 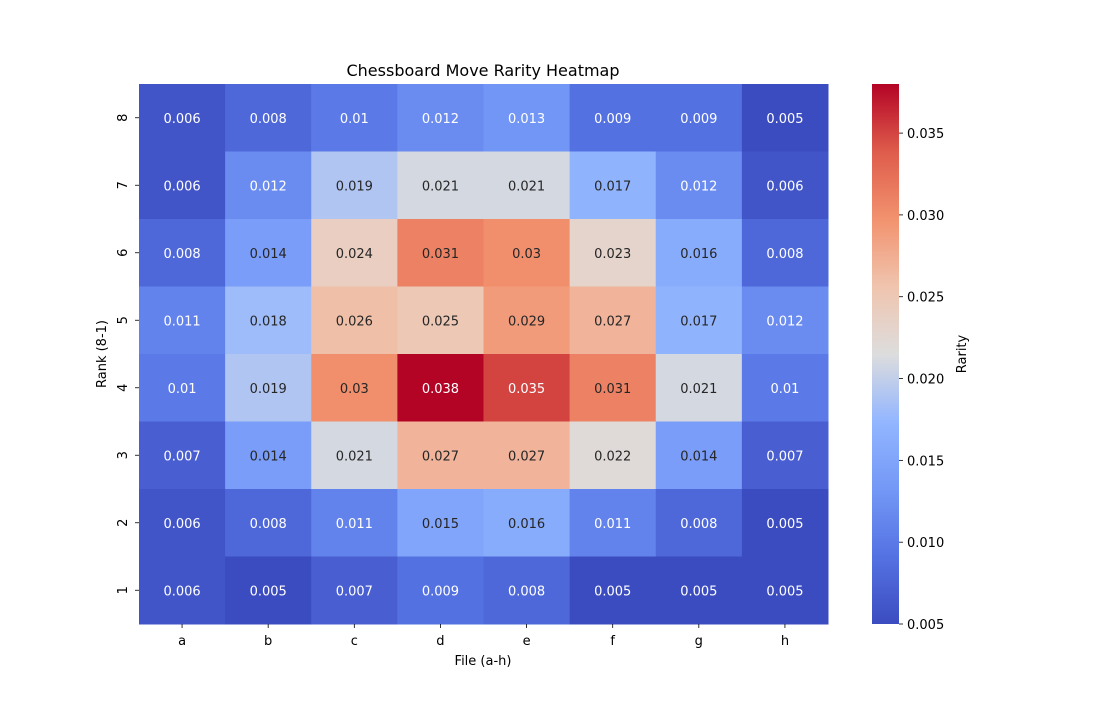 I want to click on cell-value-label: 0.012, so click(x=698, y=186).